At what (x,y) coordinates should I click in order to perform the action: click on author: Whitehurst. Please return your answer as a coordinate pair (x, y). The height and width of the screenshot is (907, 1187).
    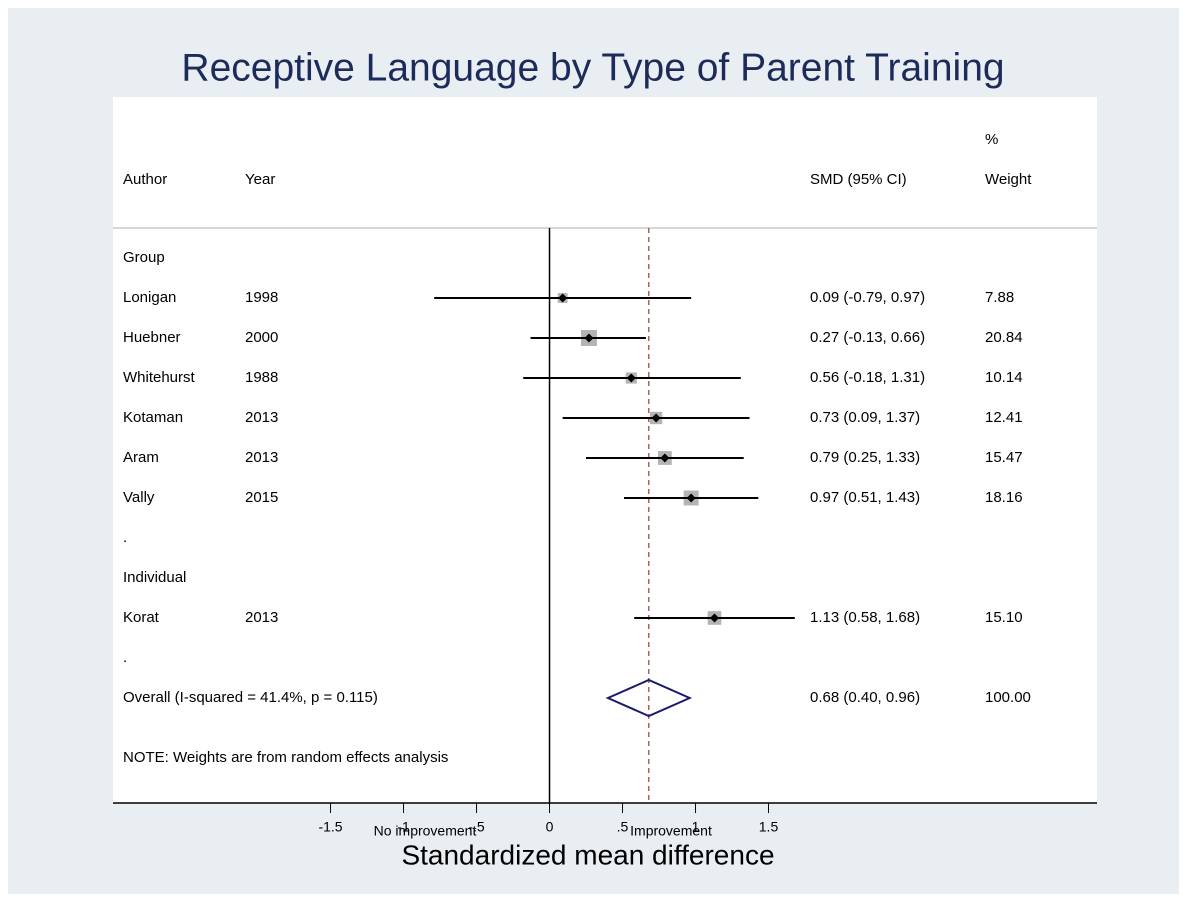
    Looking at the image, I should click on (159, 377).